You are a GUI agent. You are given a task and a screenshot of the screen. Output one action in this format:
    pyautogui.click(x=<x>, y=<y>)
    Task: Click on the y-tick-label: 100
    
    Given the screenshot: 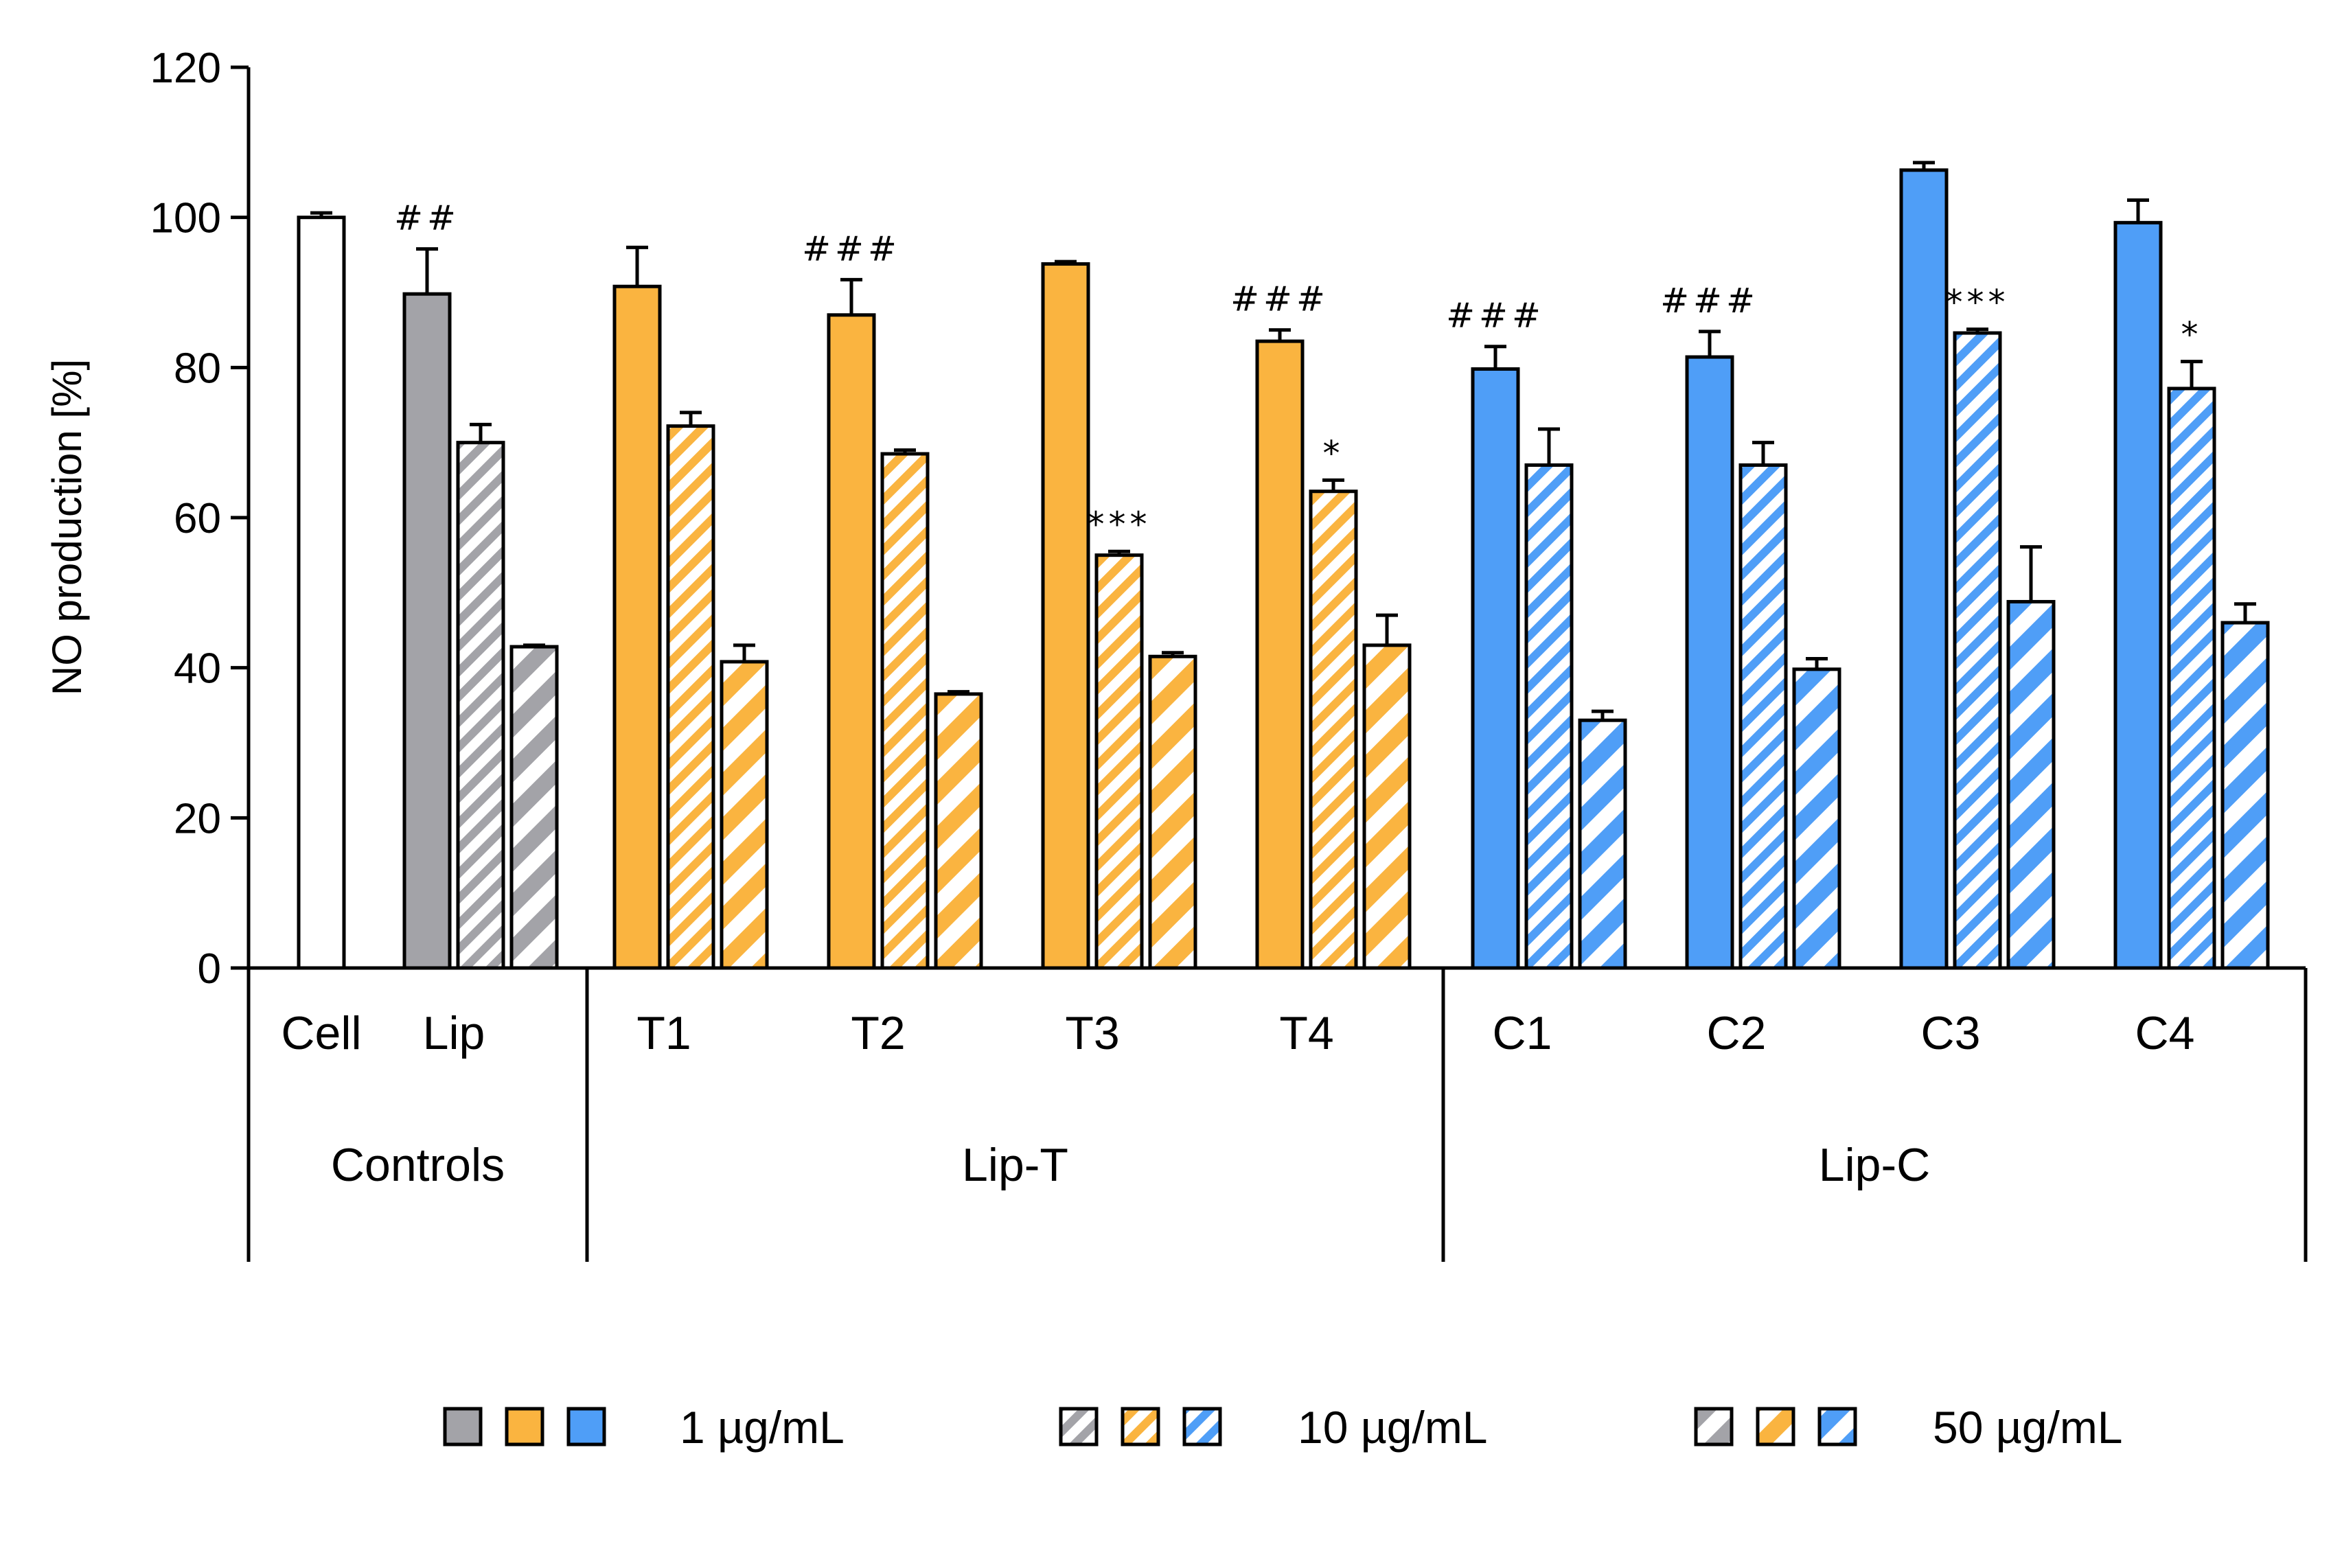 What is the action you would take?
    pyautogui.click(x=185, y=218)
    